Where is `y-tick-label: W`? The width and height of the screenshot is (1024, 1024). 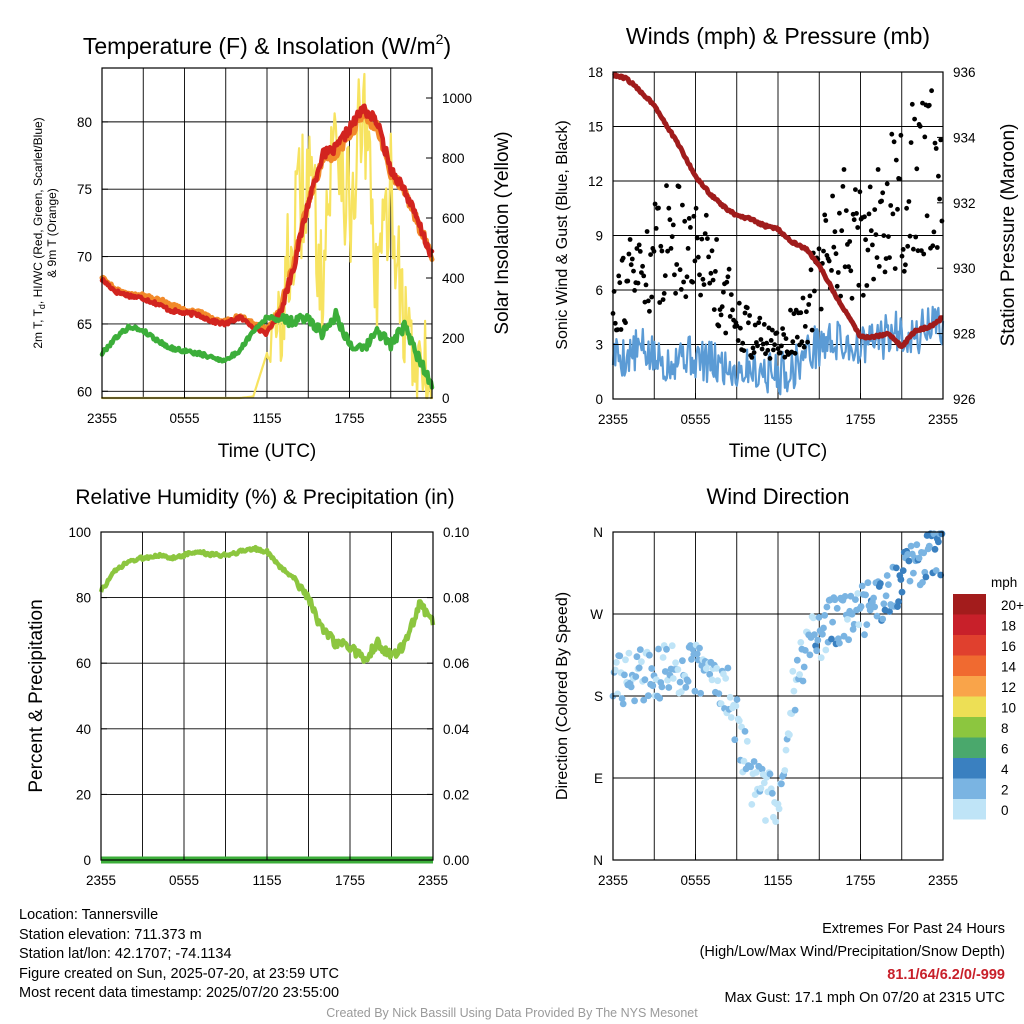 y-tick-label: W is located at coordinates (596, 614).